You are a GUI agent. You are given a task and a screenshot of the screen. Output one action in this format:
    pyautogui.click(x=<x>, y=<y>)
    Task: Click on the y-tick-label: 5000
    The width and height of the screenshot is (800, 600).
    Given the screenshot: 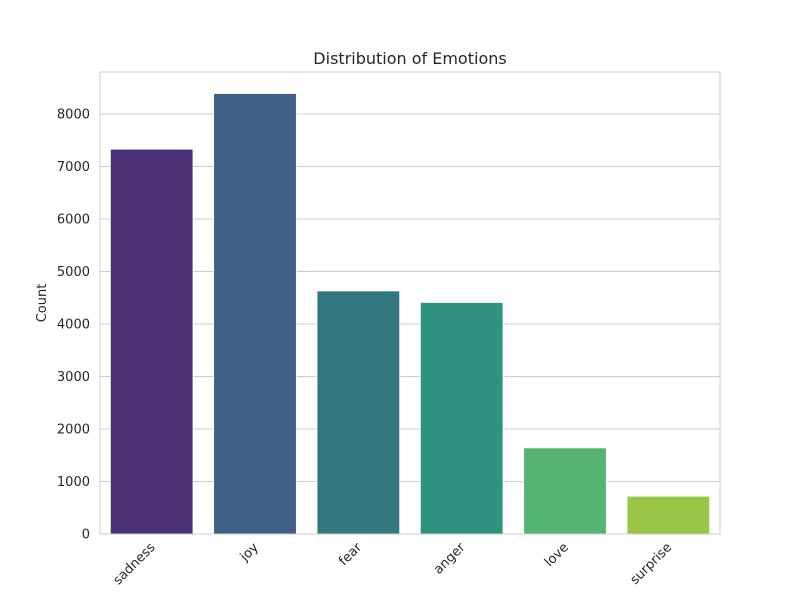 What is the action you would take?
    pyautogui.click(x=73, y=272)
    